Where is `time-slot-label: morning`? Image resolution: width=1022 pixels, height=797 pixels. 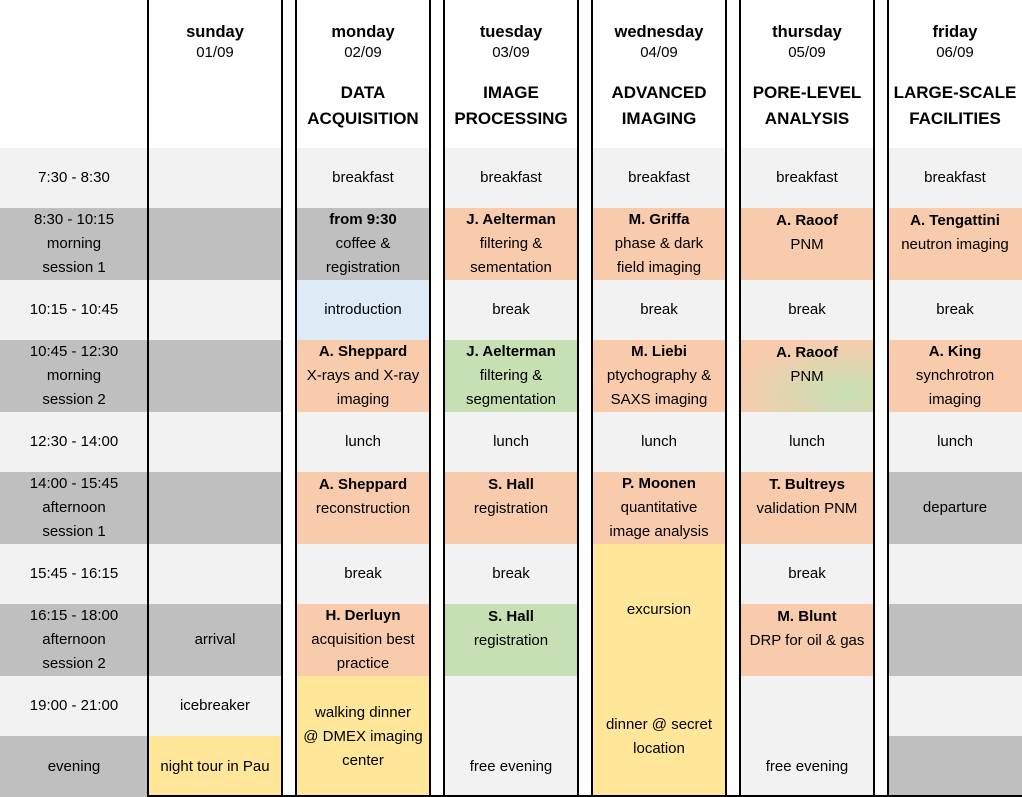 time-slot-label: morning is located at coordinates (74, 243).